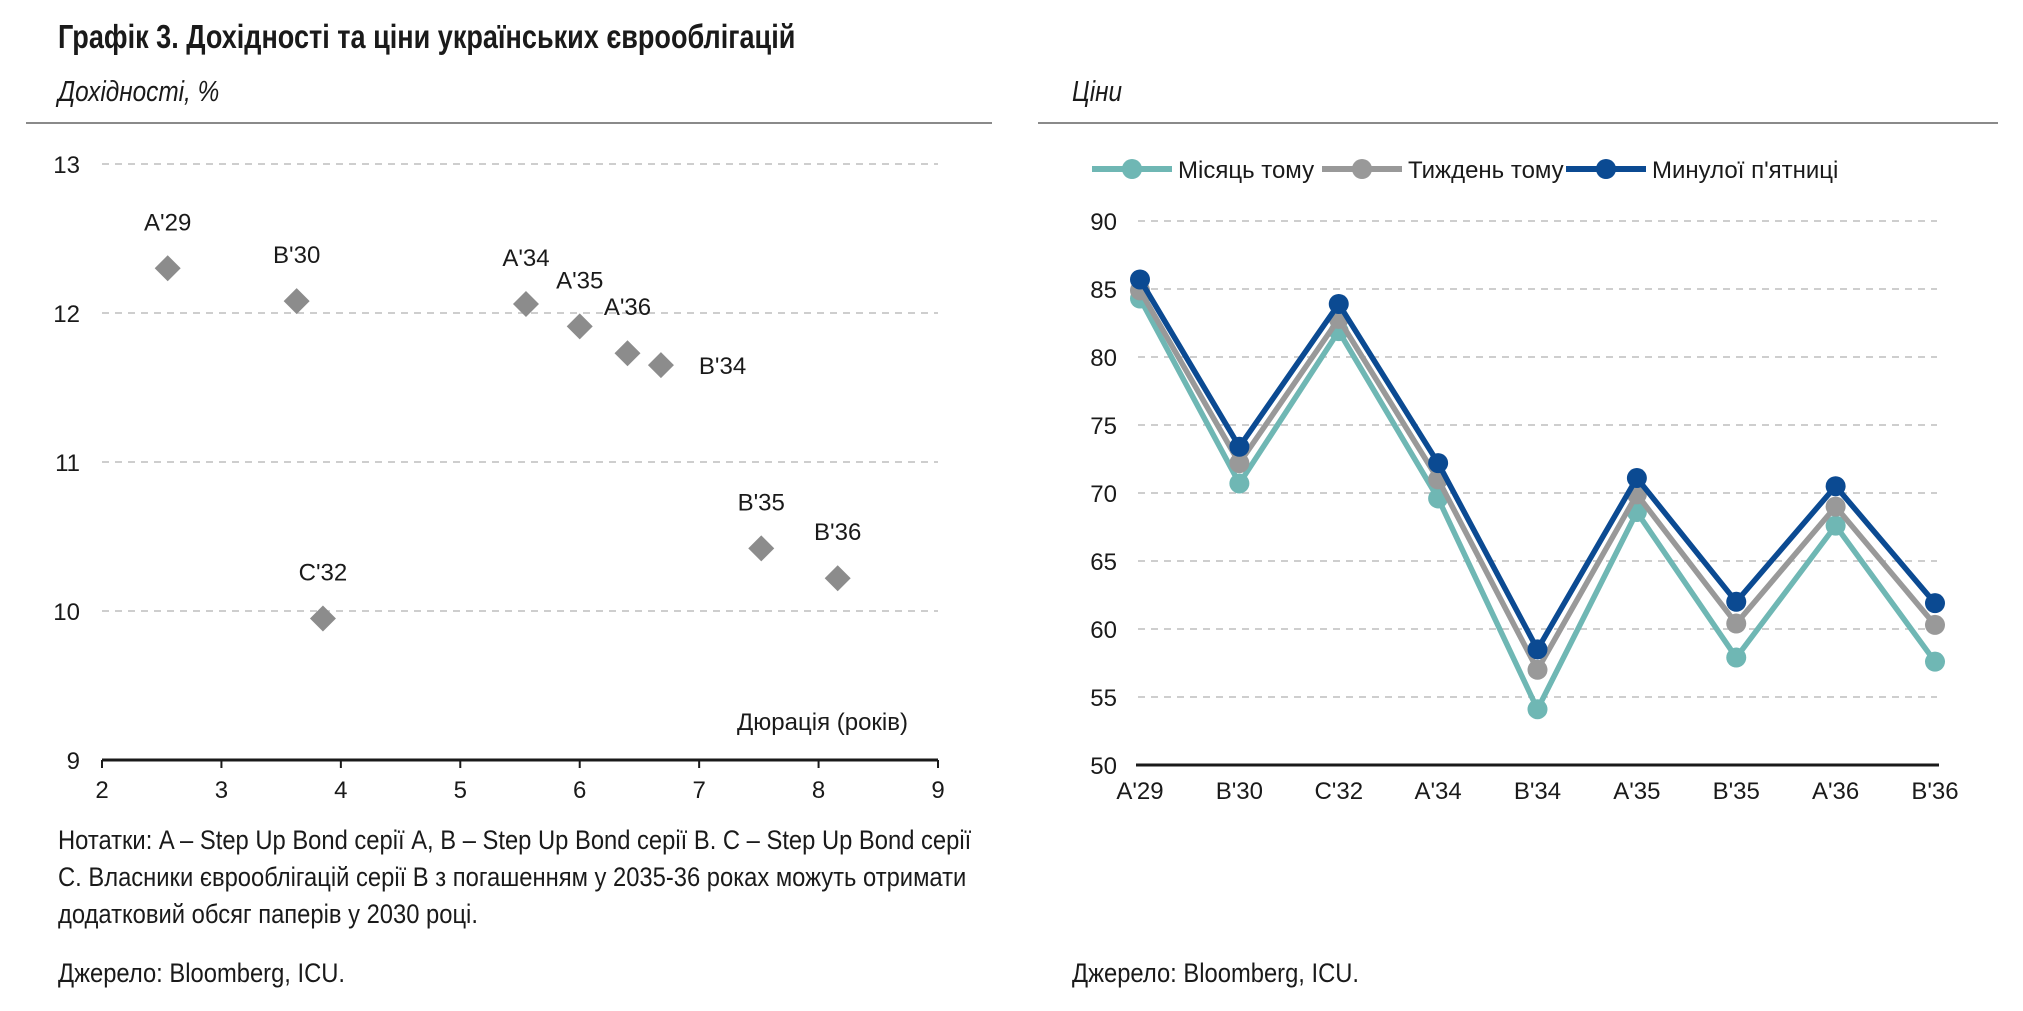 This screenshot has height=1011, width=2023. What do you see at coordinates (101, 790) in the screenshot?
I see `x-tick-label: 2` at bounding box center [101, 790].